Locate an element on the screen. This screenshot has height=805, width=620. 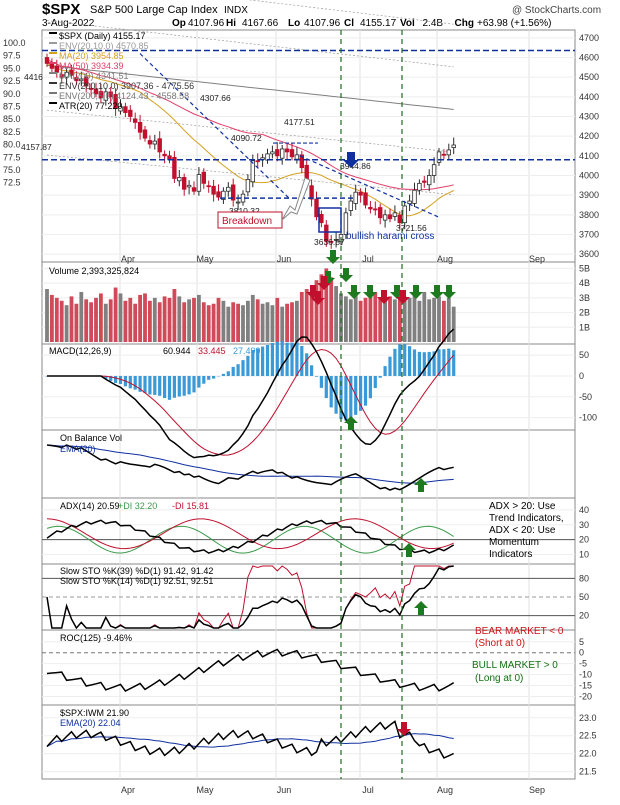
macd-legend-hist: 27.499 is located at coordinates (247, 351).